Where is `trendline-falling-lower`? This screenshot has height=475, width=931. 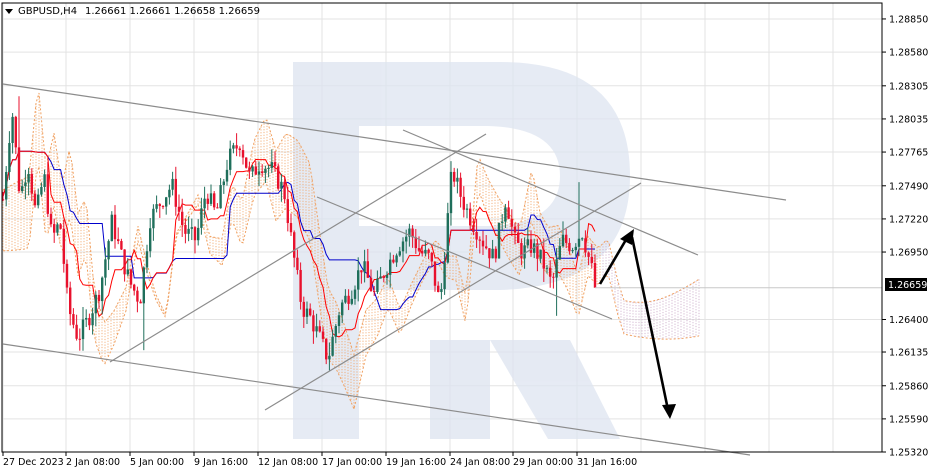 trendline-falling-lower is located at coordinates (464, 258).